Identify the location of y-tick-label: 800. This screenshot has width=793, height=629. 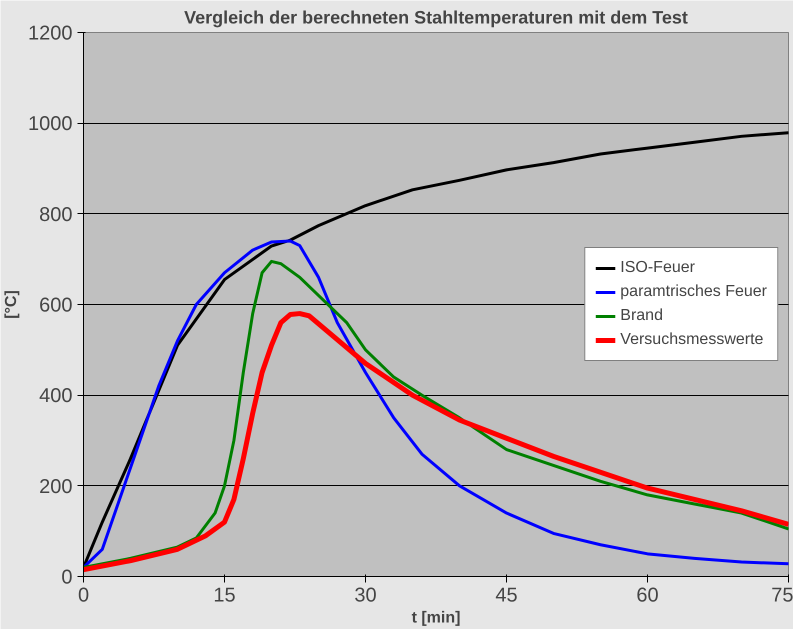
(56, 215).